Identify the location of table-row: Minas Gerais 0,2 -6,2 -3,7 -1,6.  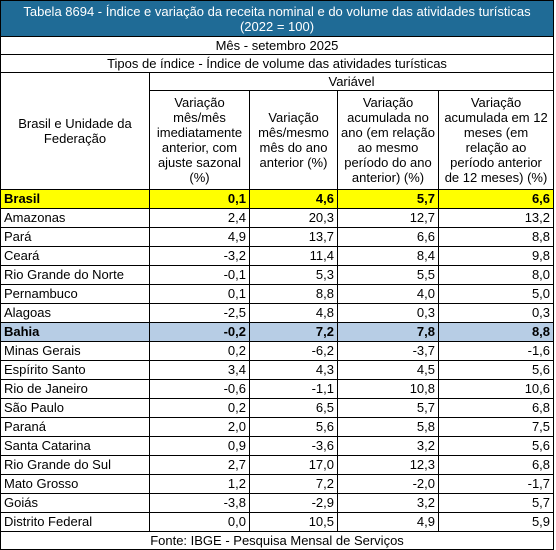
(277, 351).